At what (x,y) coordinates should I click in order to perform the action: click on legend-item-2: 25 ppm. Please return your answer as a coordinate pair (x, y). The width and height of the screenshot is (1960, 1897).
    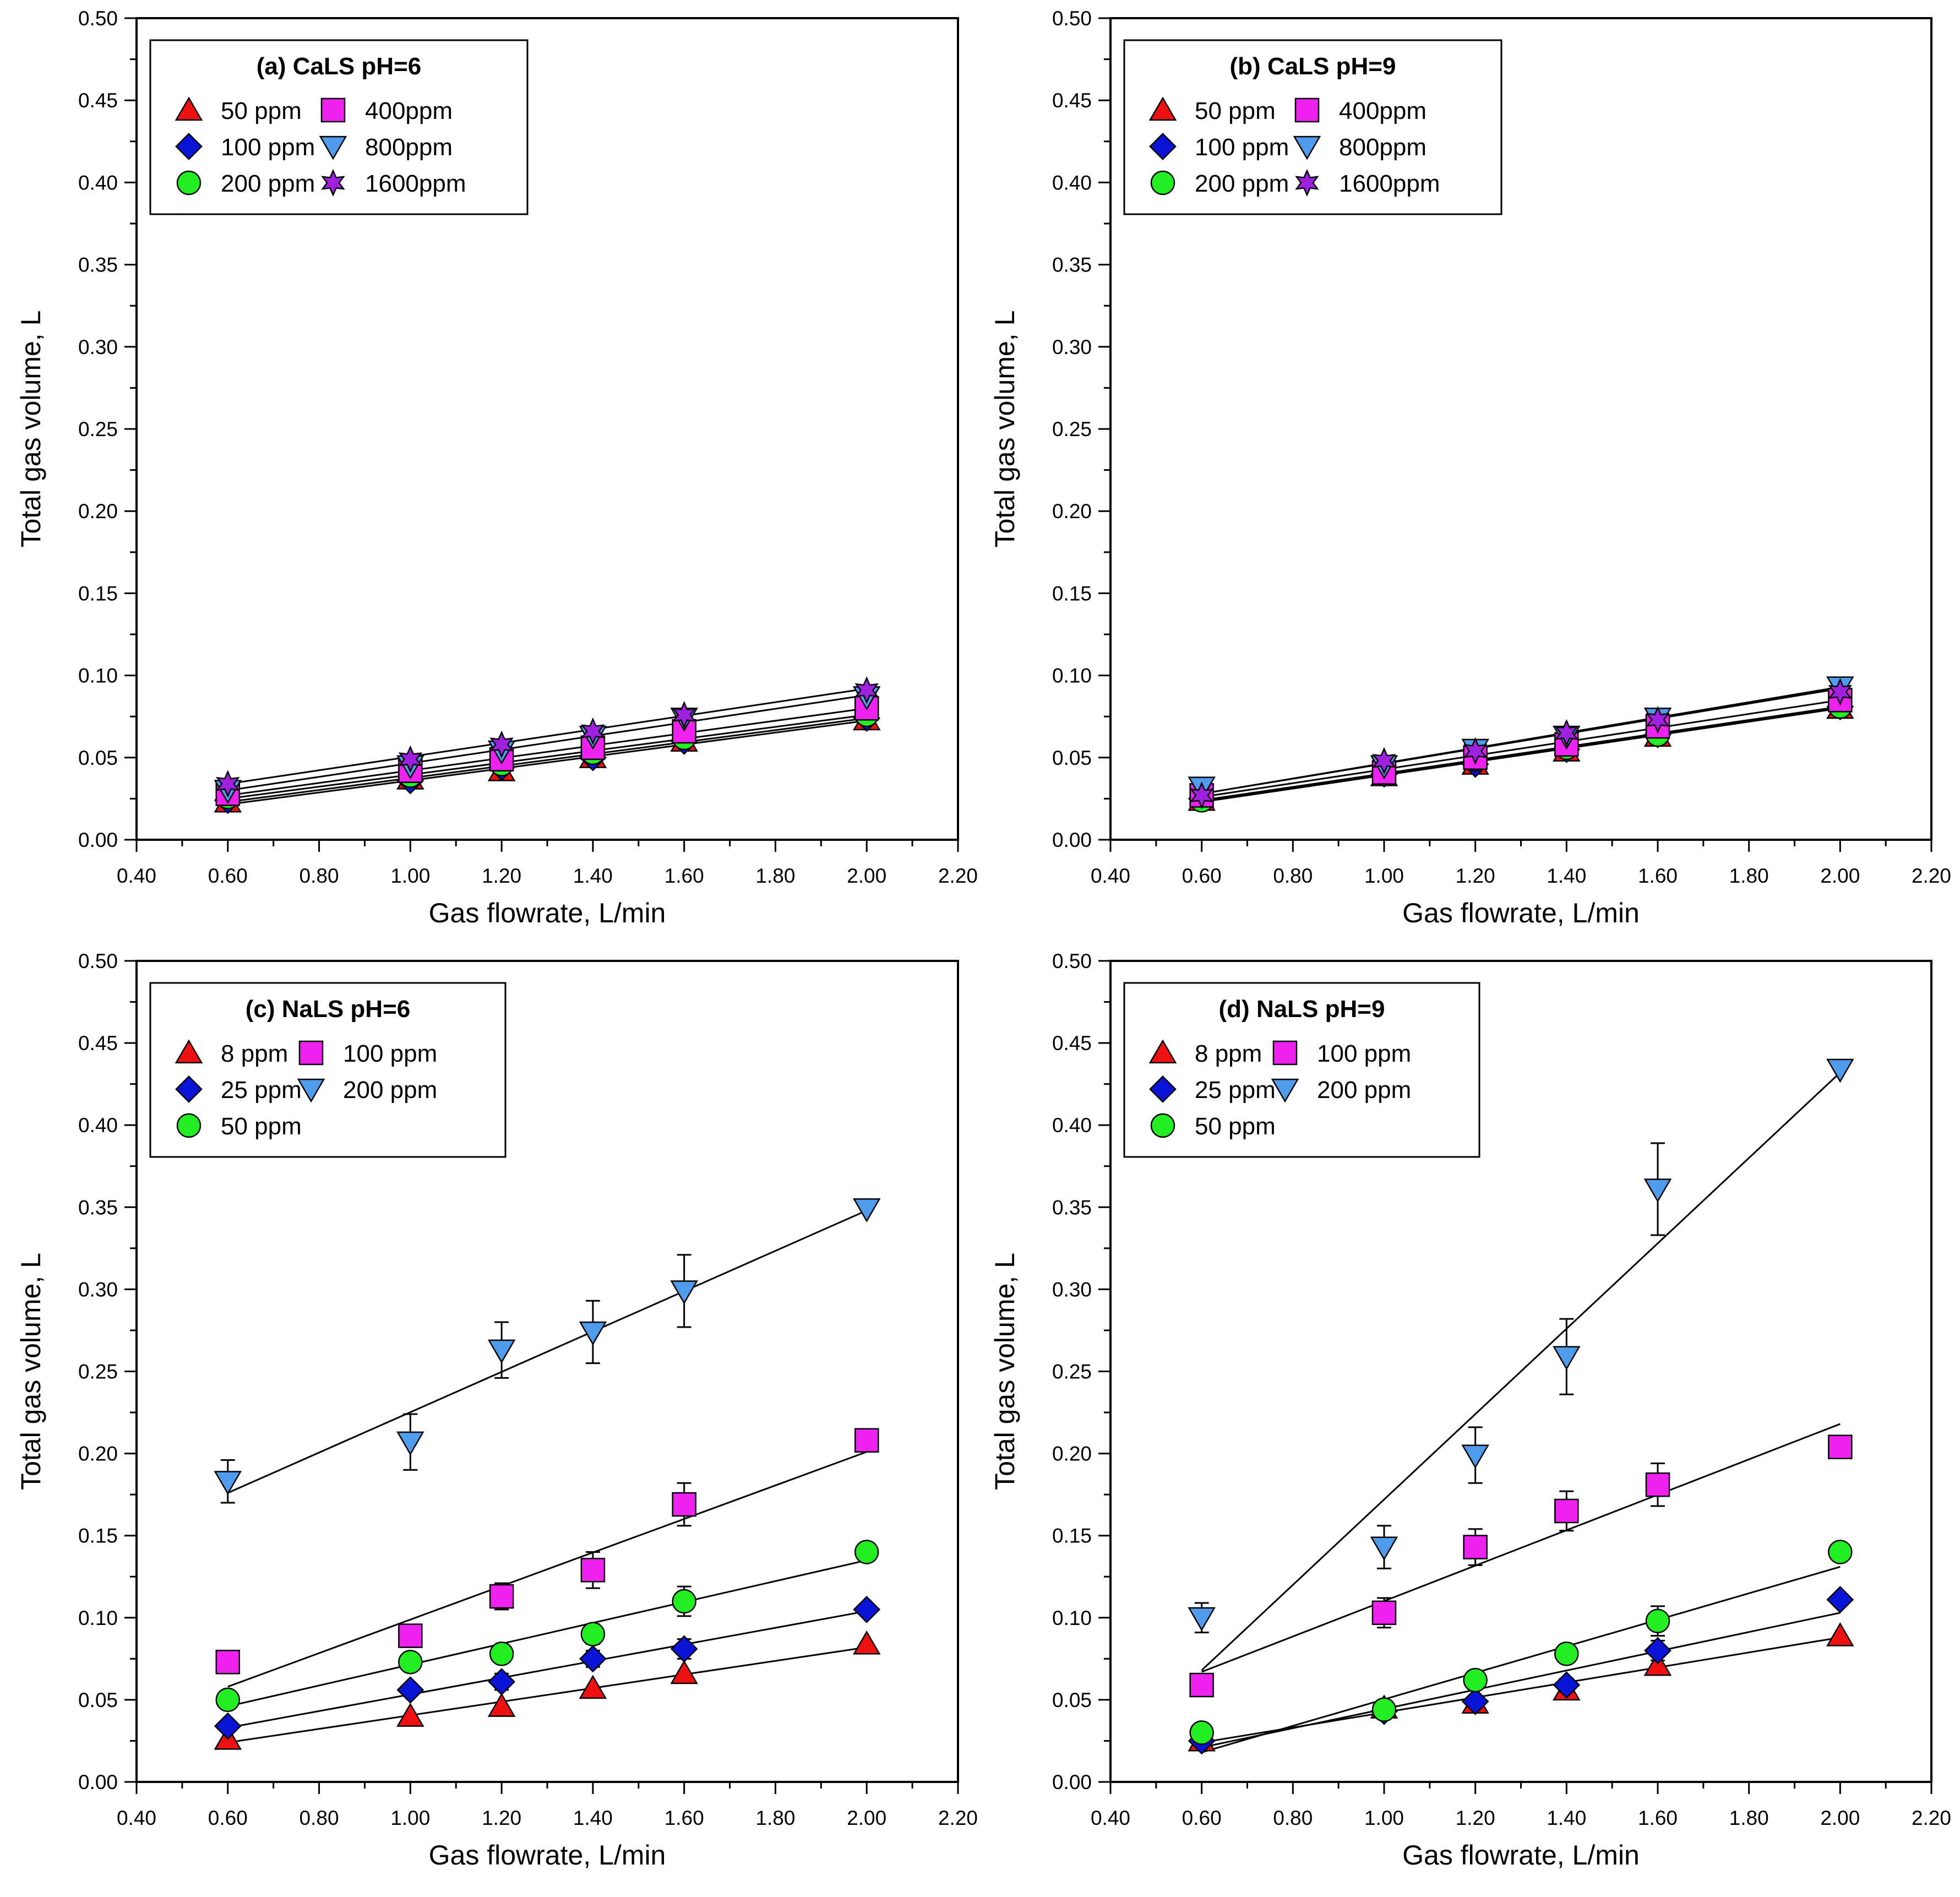
    Looking at the image, I should click on (238, 1089).